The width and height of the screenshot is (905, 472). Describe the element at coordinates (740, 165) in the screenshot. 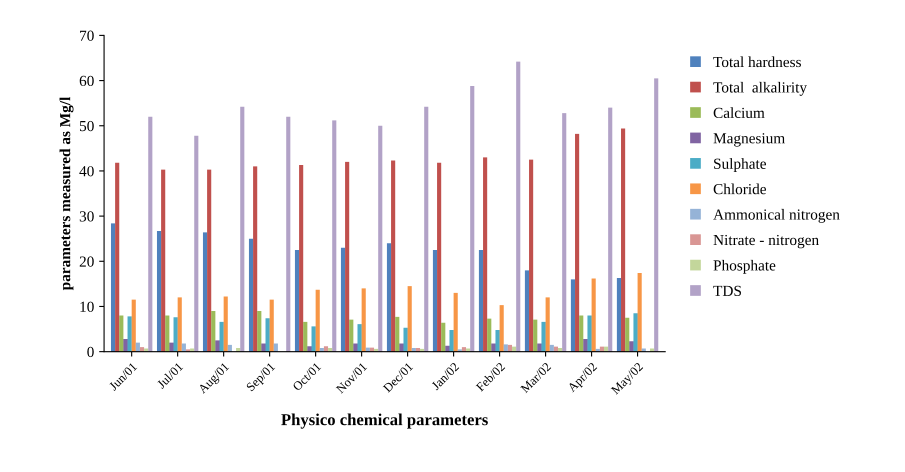

I see `legend-label: Sulphate` at that location.